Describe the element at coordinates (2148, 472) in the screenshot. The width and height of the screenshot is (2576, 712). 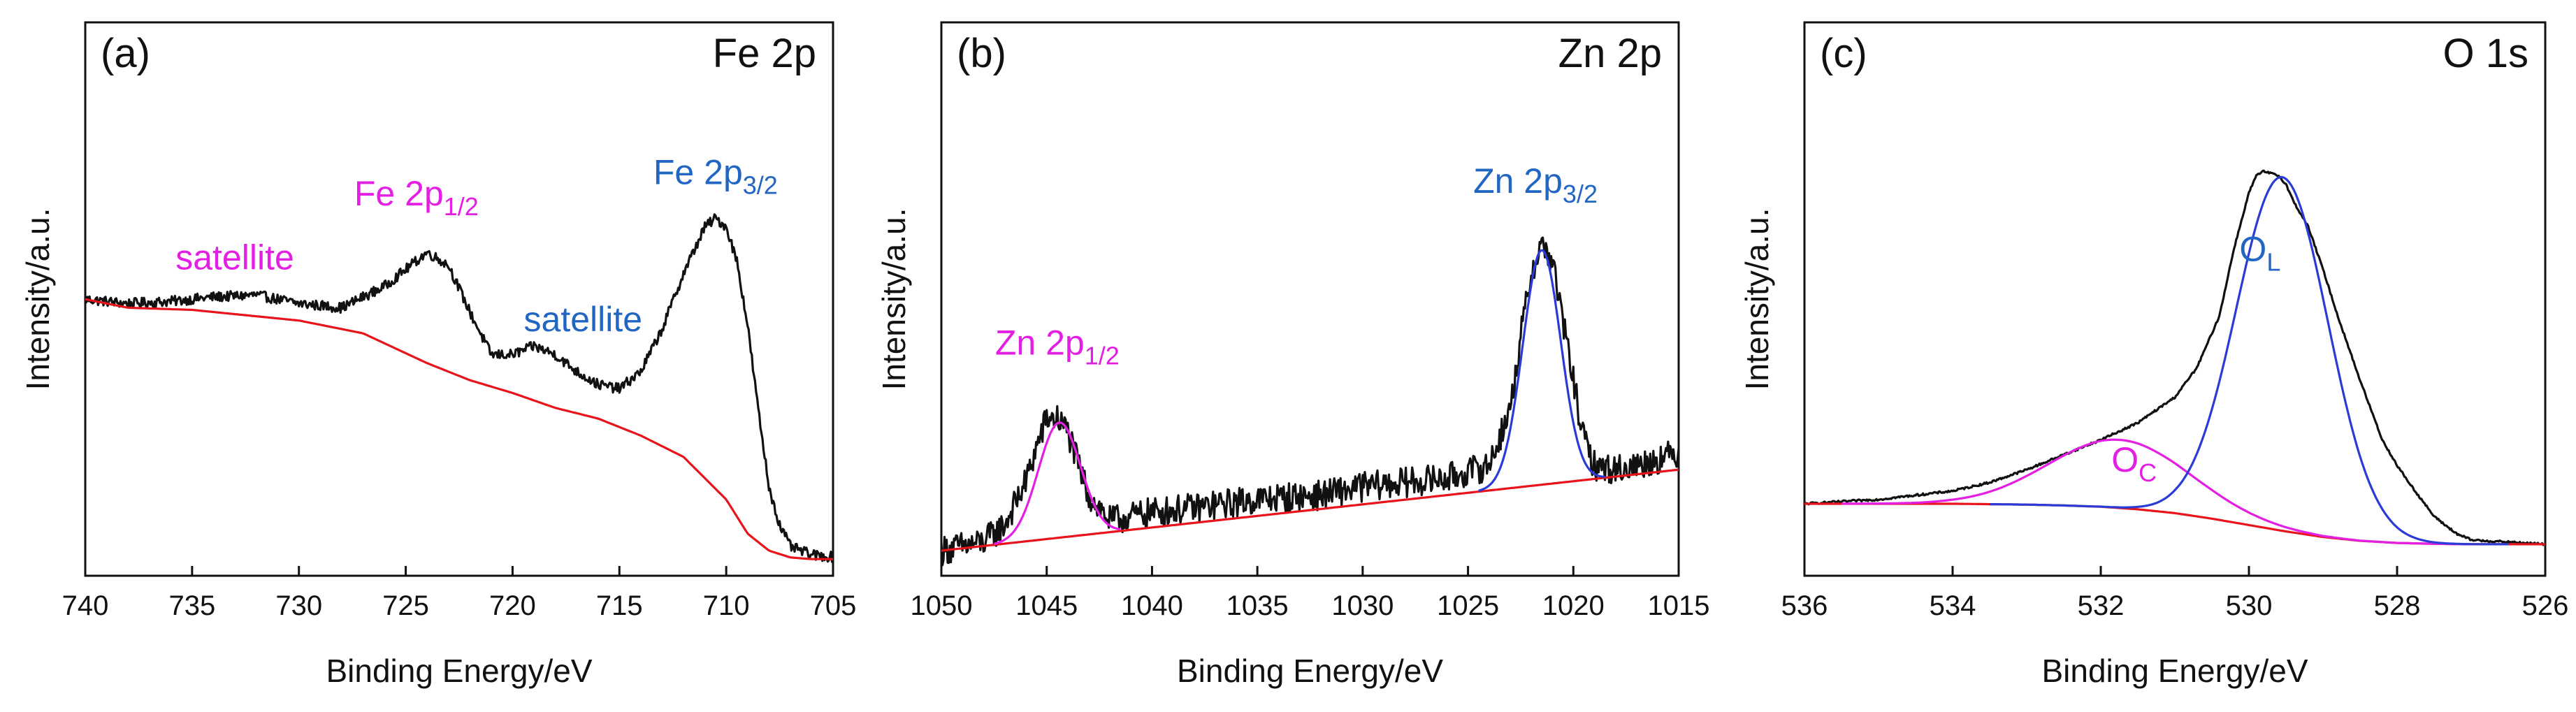
I see `annotation-subscript: C` at that location.